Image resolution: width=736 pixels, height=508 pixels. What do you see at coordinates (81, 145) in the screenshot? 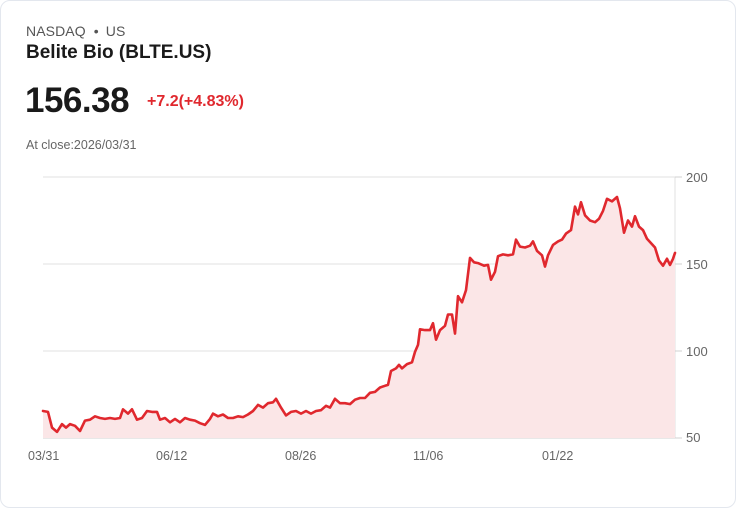
I see `close-timestamp: At close:2026/03/31` at bounding box center [81, 145].